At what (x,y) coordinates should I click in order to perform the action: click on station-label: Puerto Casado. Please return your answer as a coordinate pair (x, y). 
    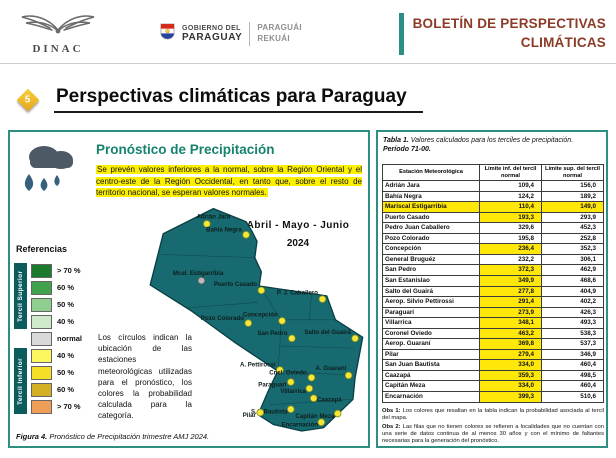
    Looking at the image, I should click on (235, 284).